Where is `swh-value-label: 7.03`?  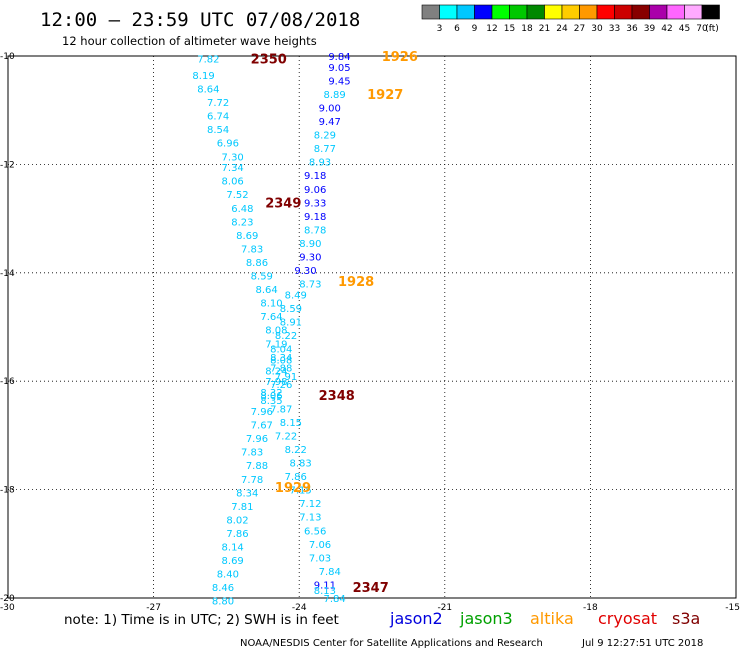 swh-value-label: 7.03 is located at coordinates (320, 558).